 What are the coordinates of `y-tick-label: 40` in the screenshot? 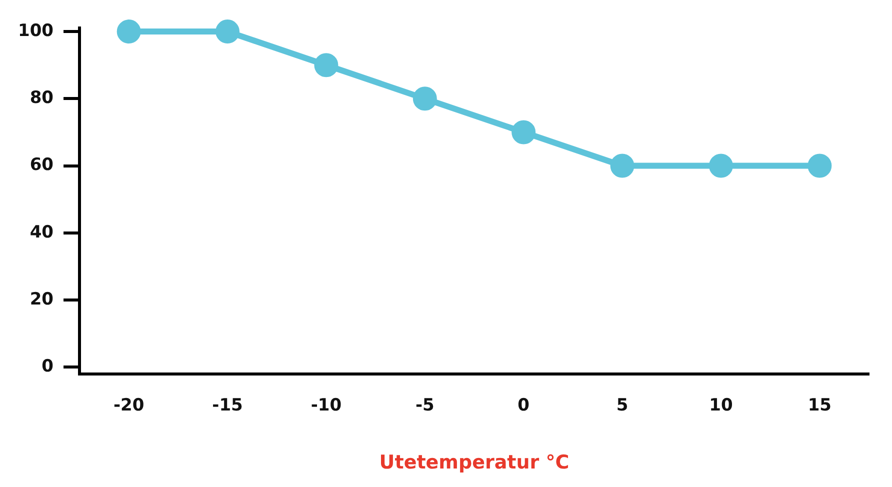 It's located at (42, 232).